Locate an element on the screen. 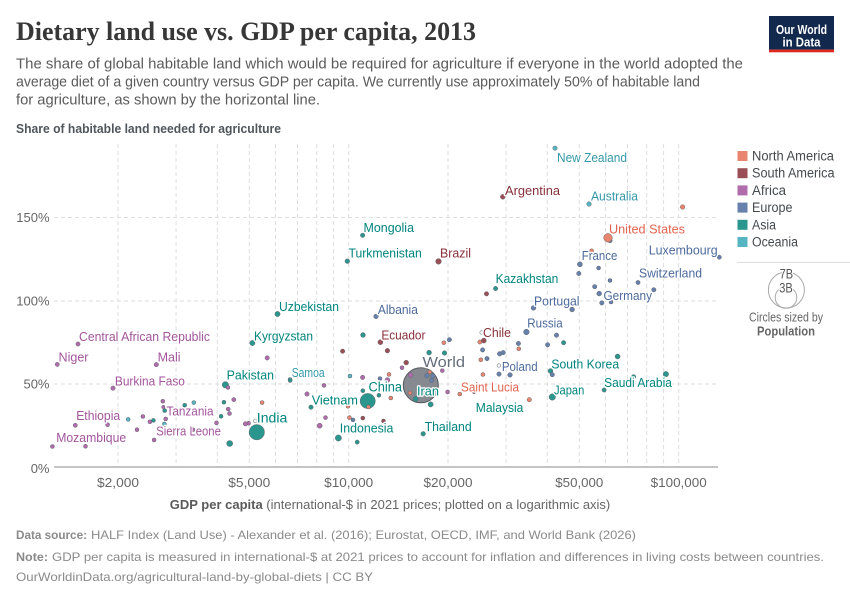 This screenshot has height=600, width=850. svg-text: Chile is located at coordinates (497, 332).